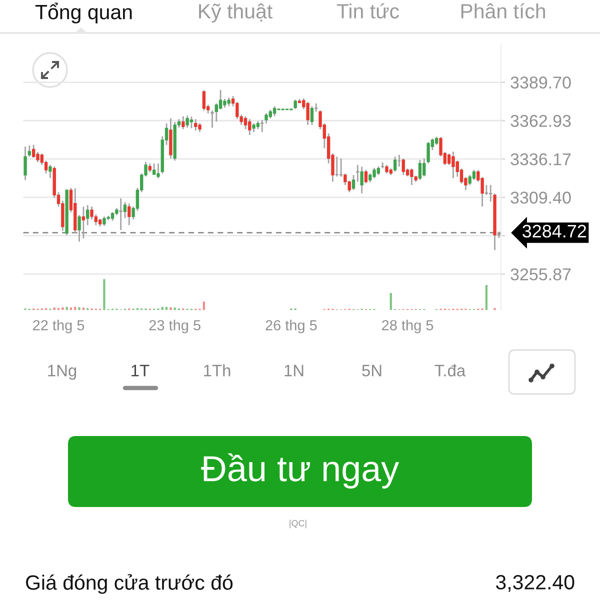 The height and width of the screenshot is (600, 600). What do you see at coordinates (372, 370) in the screenshot?
I see `text: 5N` at bounding box center [372, 370].